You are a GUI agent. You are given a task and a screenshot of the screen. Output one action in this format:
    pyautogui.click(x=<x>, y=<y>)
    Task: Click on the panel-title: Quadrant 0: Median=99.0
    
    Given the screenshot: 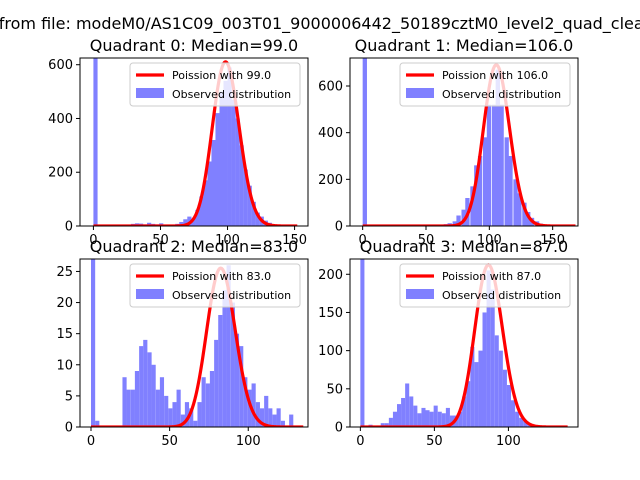 What is the action you would take?
    pyautogui.click(x=194, y=45)
    